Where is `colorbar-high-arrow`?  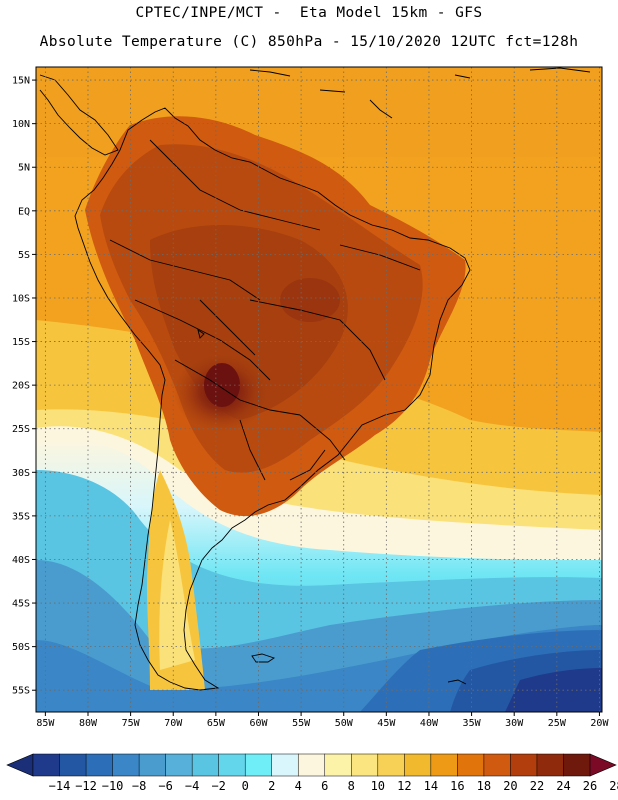
colorbar-high-arrow is located at coordinates (603, 765).